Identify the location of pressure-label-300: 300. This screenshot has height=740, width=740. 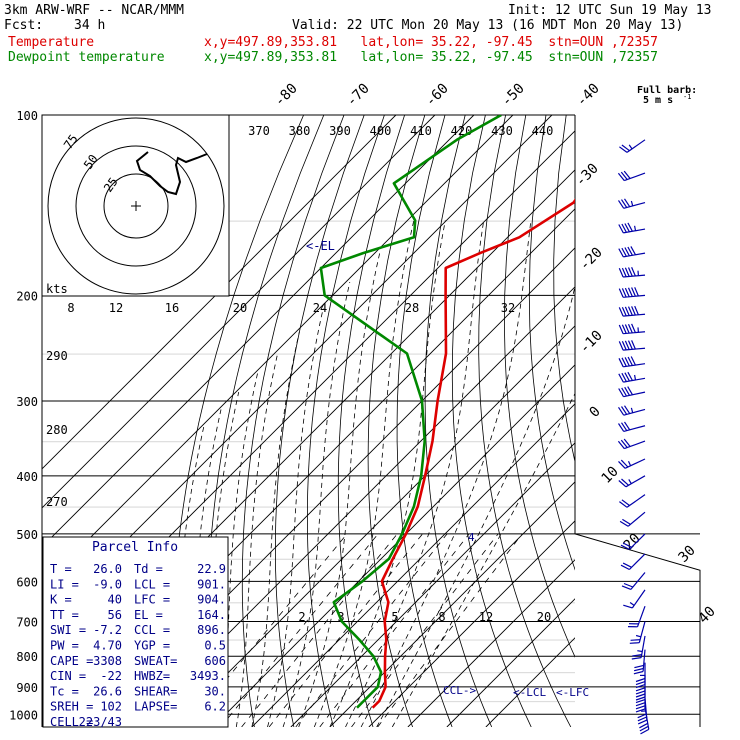
(27, 402).